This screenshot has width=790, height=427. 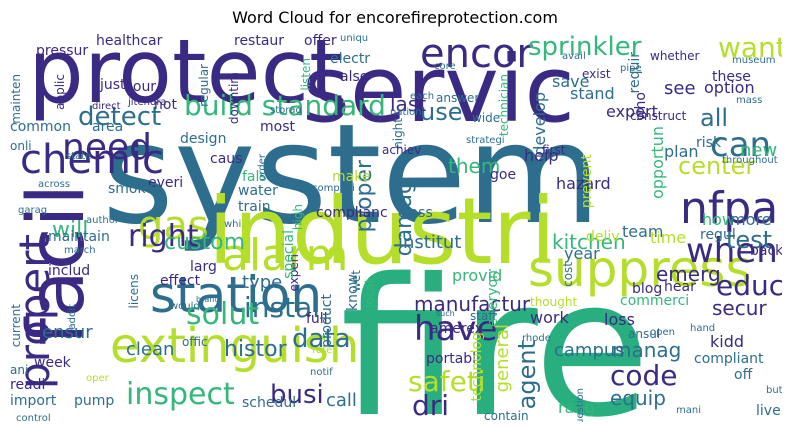 I want to click on word-listen: listen, so click(x=306, y=74).